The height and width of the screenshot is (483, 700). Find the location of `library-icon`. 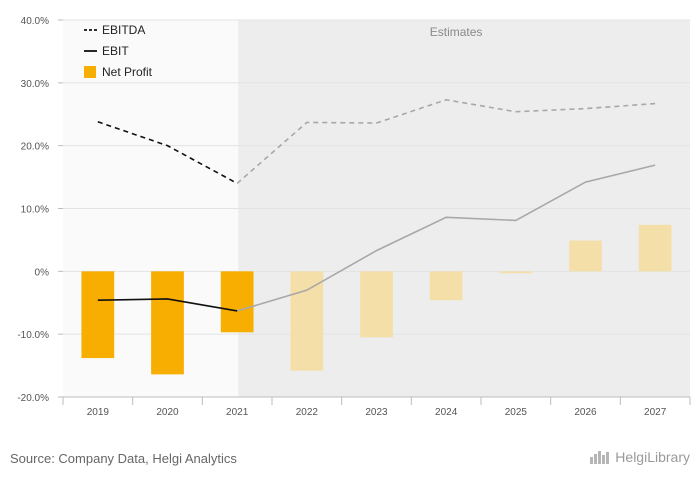

library-icon is located at coordinates (600, 457).